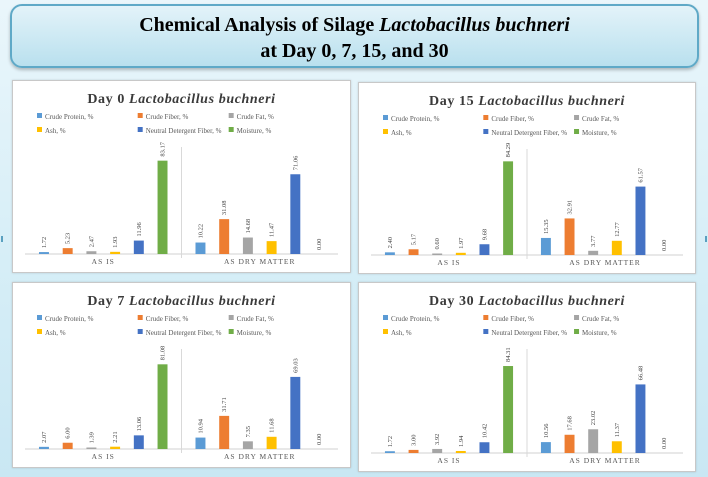  Describe the element at coordinates (484, 431) in the screenshot. I see `data-label-neutral-detergent-fiber-as-is: 10.42` at that location.